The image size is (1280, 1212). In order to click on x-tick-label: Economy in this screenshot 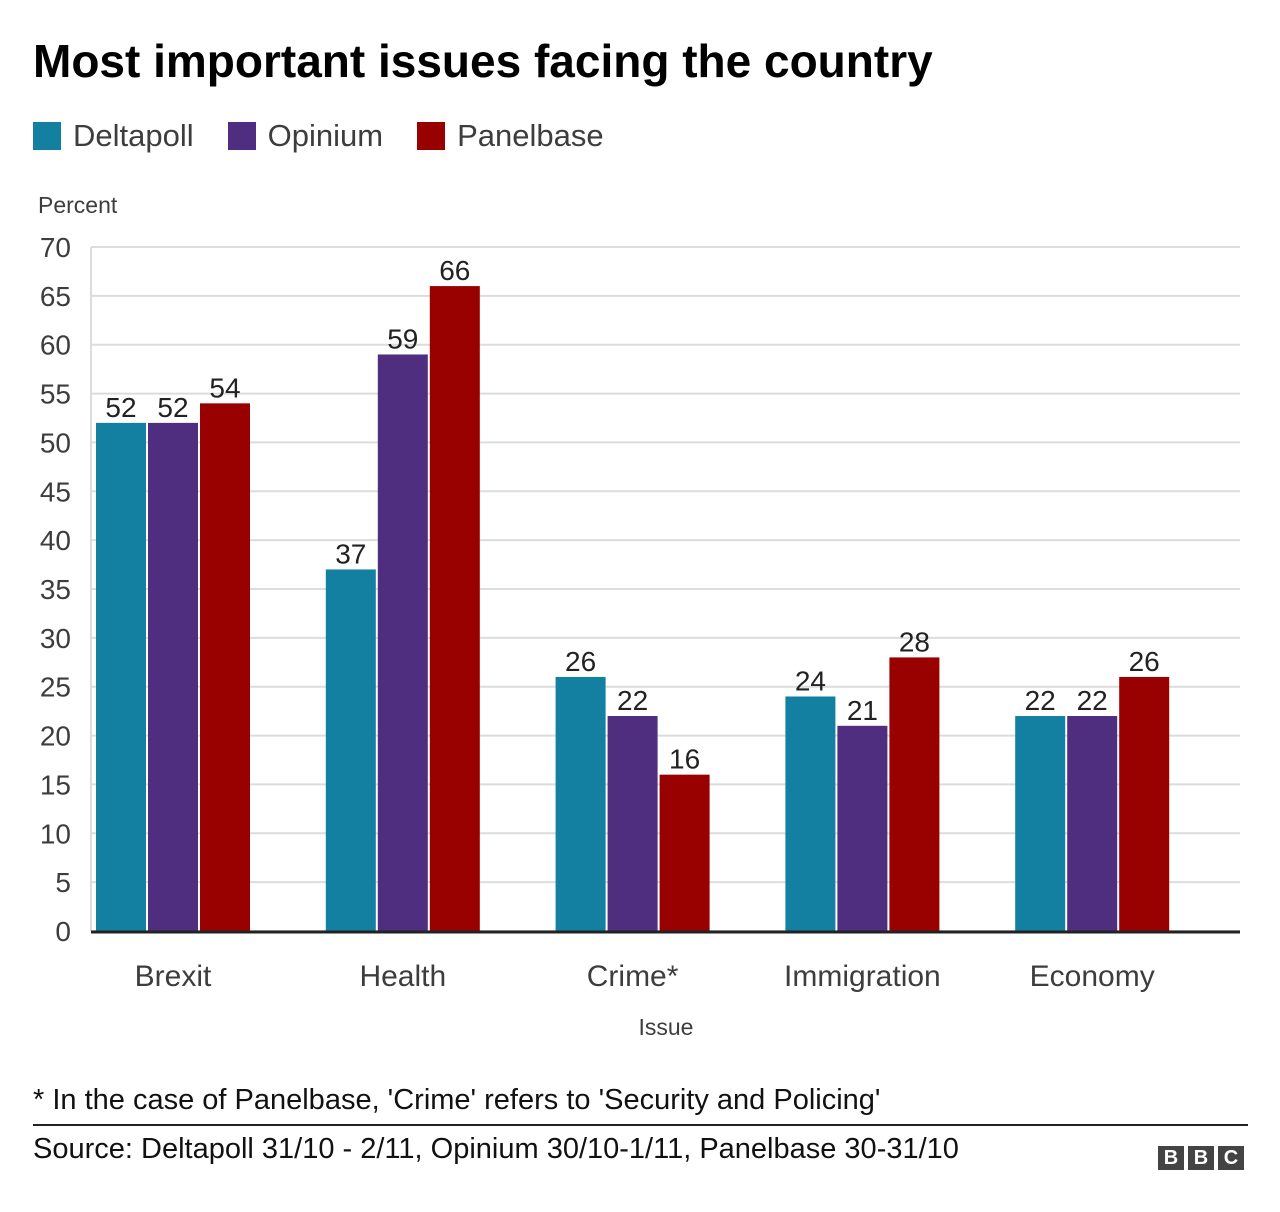, I will do `click(1092, 976)`.